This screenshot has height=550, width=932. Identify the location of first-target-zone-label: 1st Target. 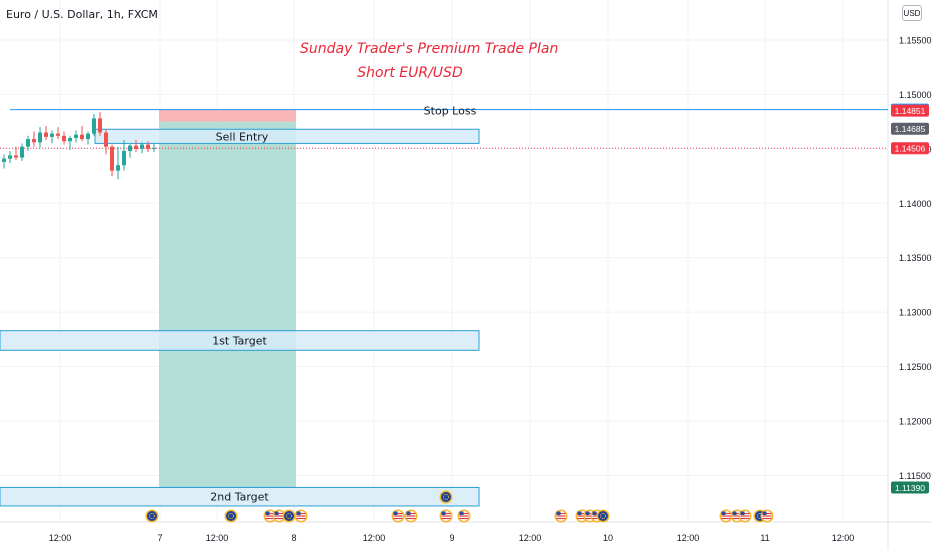
(239, 340).